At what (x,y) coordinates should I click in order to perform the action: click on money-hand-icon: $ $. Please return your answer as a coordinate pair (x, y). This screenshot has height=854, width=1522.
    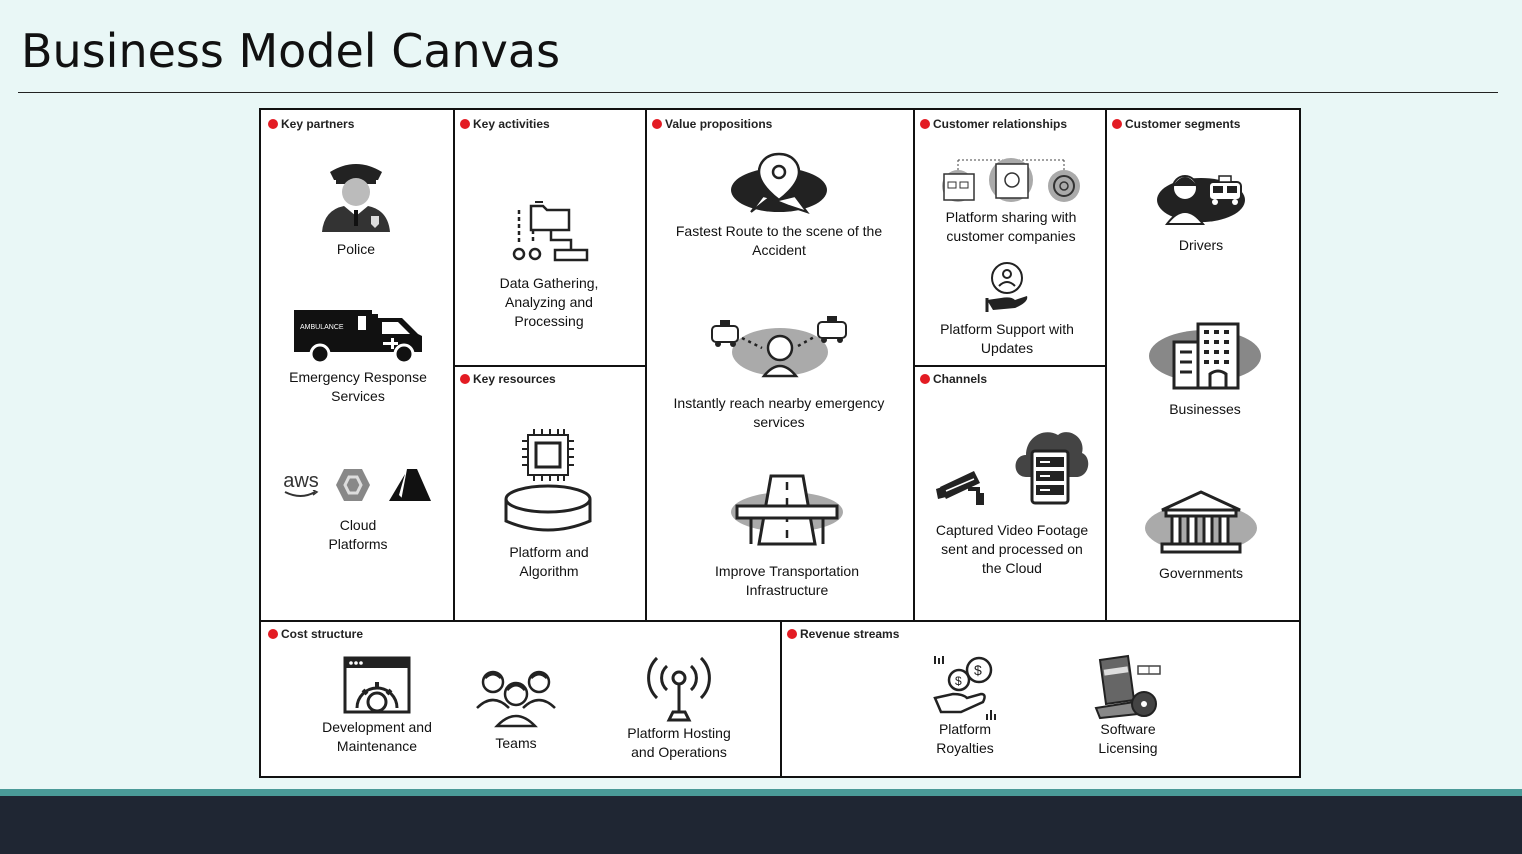
    Looking at the image, I should click on (964, 688).